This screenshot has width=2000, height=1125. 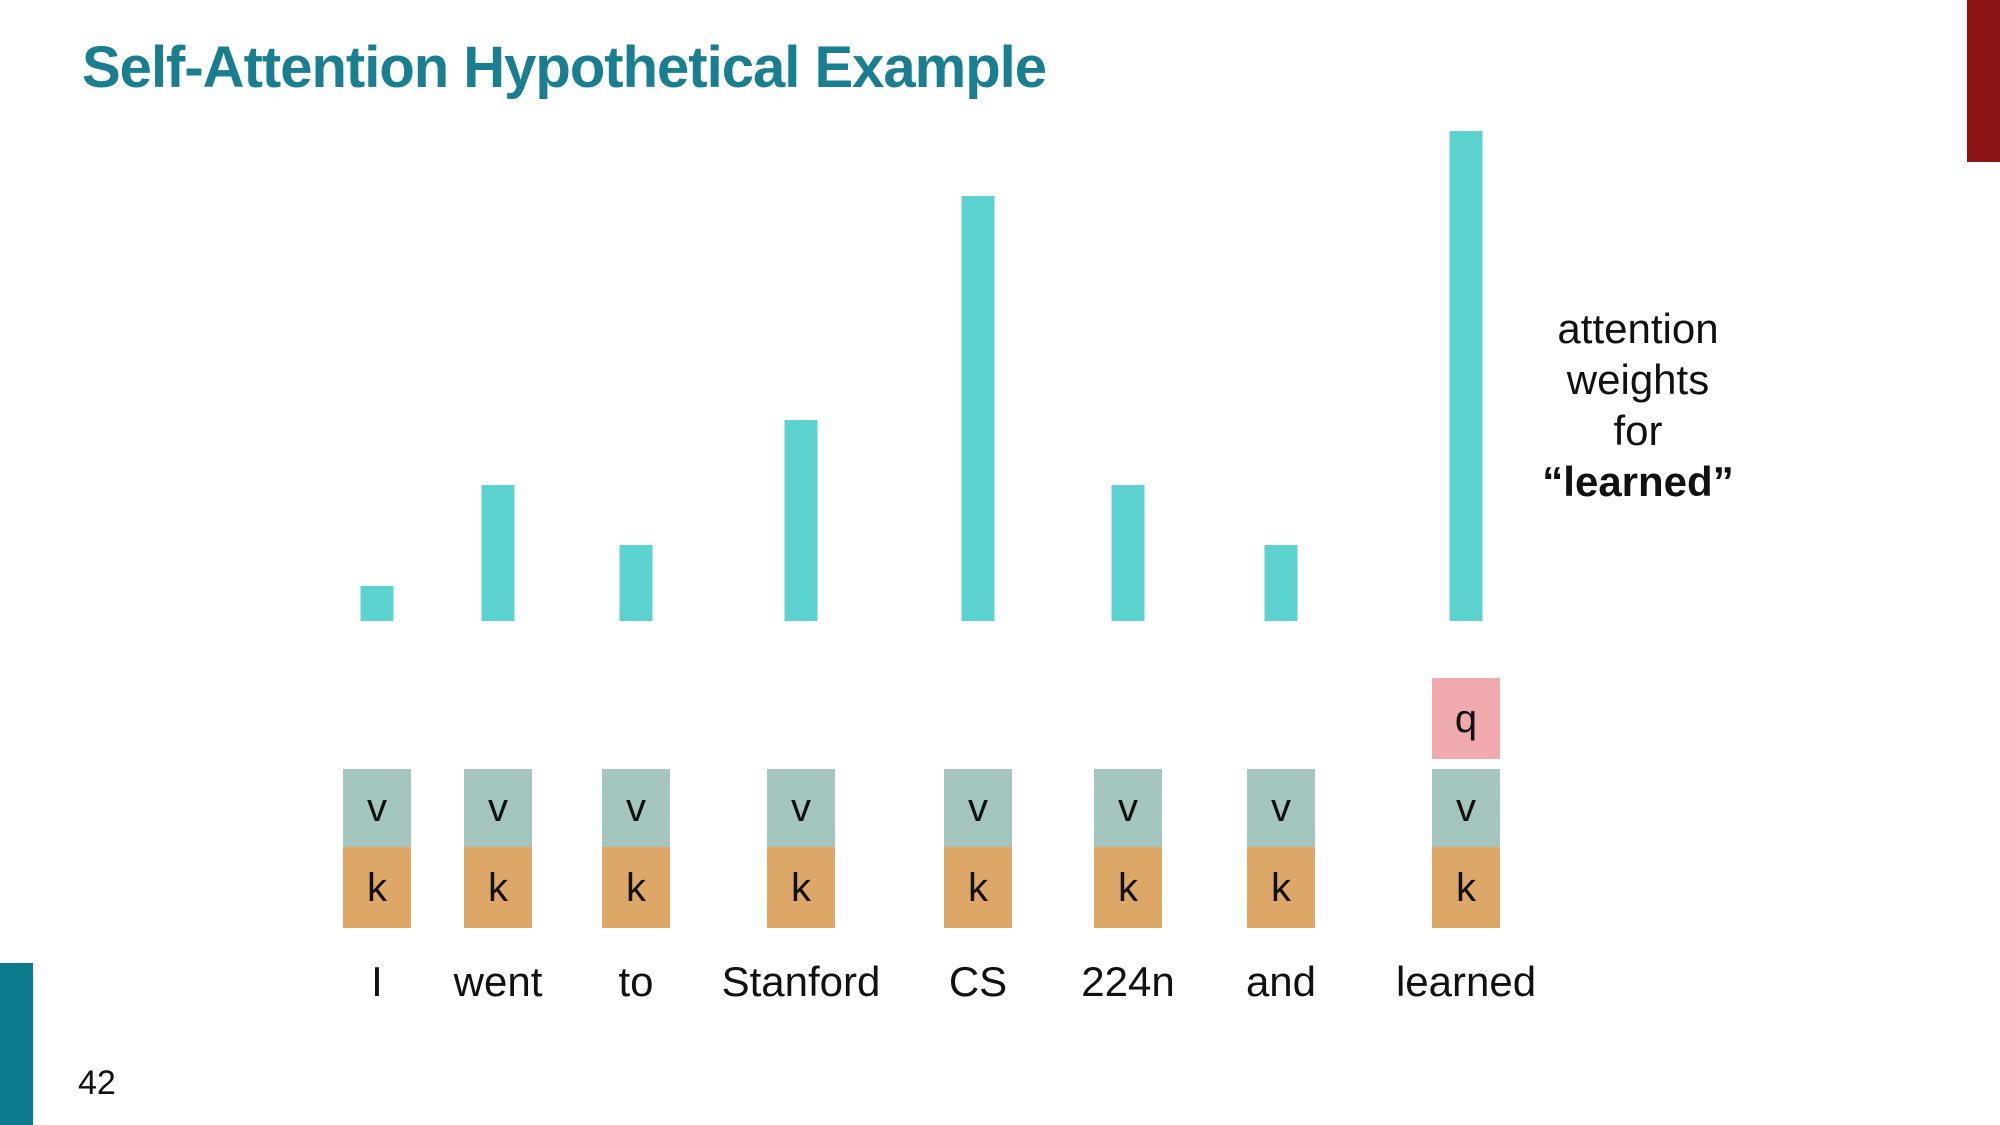 I want to click on annotation-line: for, so click(x=1638, y=430).